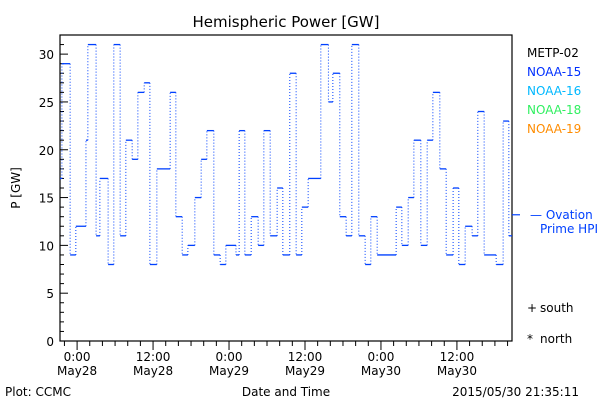 This screenshot has height=404, width=600. I want to click on marker-north-label: north, so click(556, 339).